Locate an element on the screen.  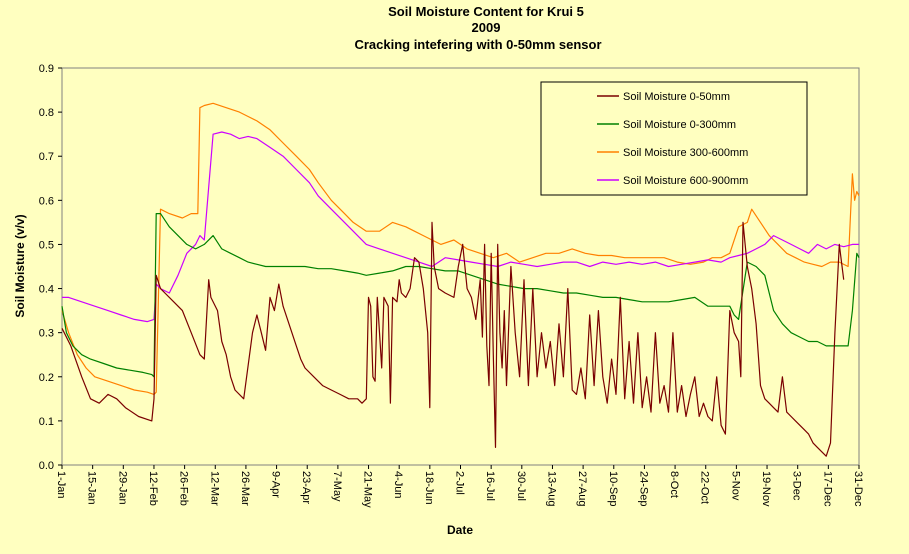
y-tick-label: 0.3 is located at coordinates (46, 334).